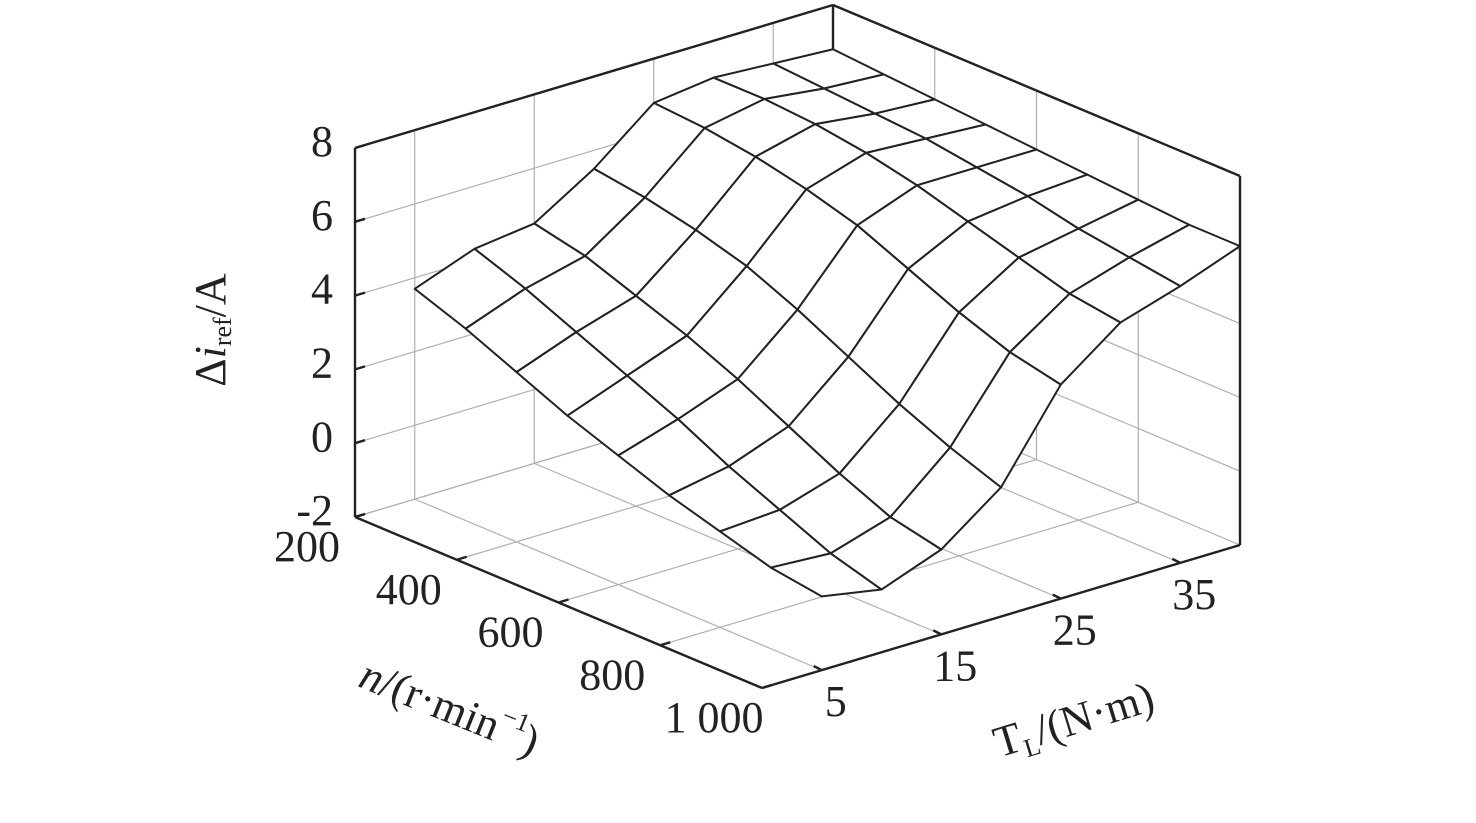 This screenshot has height=823, width=1476. What do you see at coordinates (322, 141) in the screenshot?
I see `z-tick-label: 8` at bounding box center [322, 141].